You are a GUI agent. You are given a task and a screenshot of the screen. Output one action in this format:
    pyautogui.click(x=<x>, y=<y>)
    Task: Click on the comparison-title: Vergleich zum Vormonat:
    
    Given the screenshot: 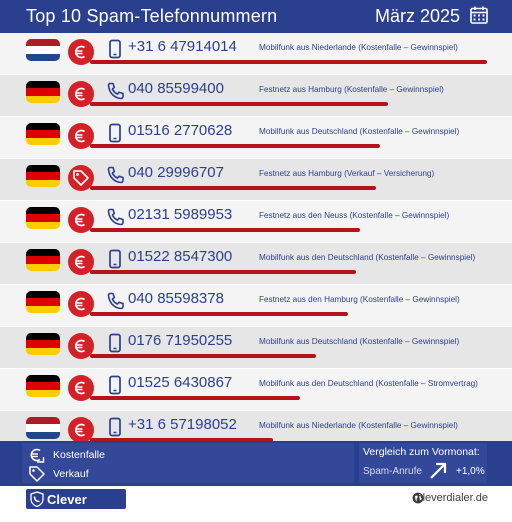 What is the action you would take?
    pyautogui.click(x=421, y=452)
    